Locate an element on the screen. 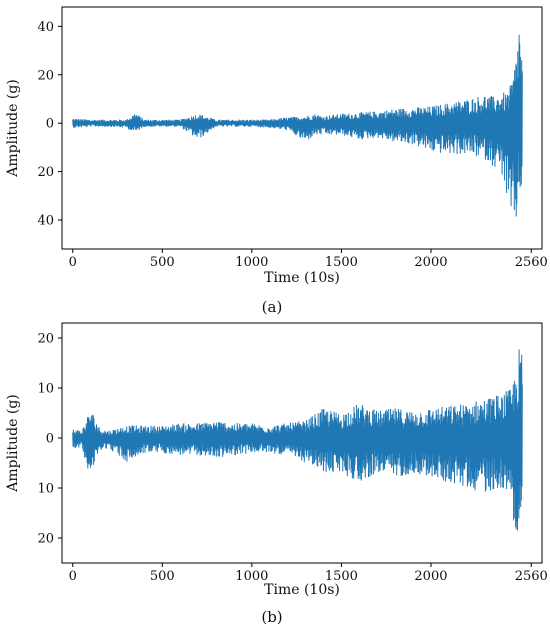 This screenshot has width=550, height=630. x-axis-b: 0 500 1000 1500 2000 2560 is located at coordinates (308, 573).